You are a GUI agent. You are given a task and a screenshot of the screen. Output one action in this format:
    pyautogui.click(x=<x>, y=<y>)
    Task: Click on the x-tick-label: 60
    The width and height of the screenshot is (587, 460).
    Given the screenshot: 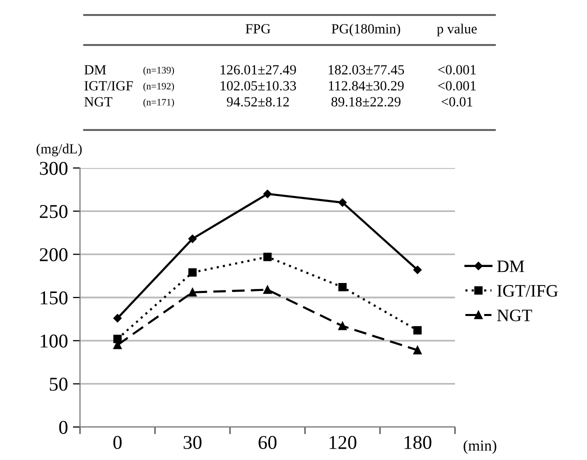 What is the action you would take?
    pyautogui.click(x=267, y=443)
    